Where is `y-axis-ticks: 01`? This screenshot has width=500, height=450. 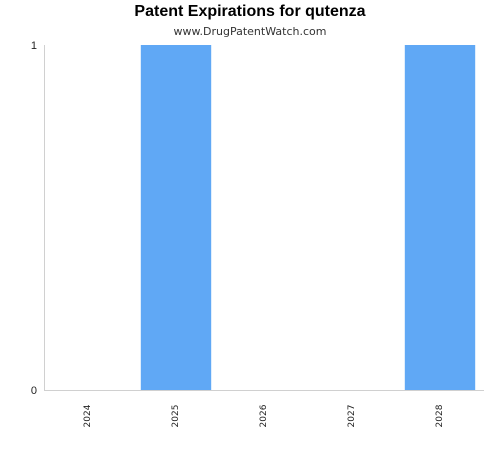
y-axis-ticks: 01 is located at coordinates (34, 218).